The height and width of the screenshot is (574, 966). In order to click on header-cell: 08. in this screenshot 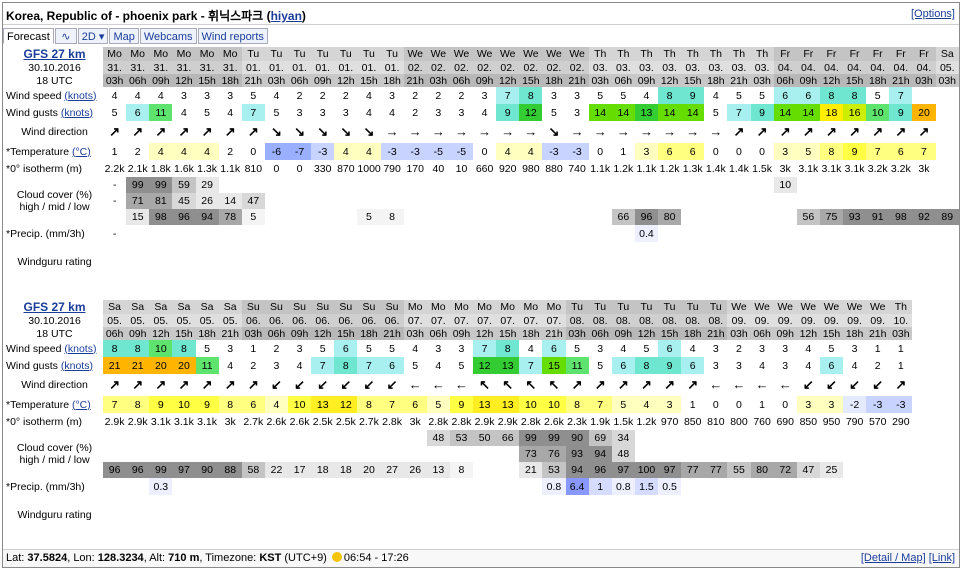, I will do `click(693, 320)`.